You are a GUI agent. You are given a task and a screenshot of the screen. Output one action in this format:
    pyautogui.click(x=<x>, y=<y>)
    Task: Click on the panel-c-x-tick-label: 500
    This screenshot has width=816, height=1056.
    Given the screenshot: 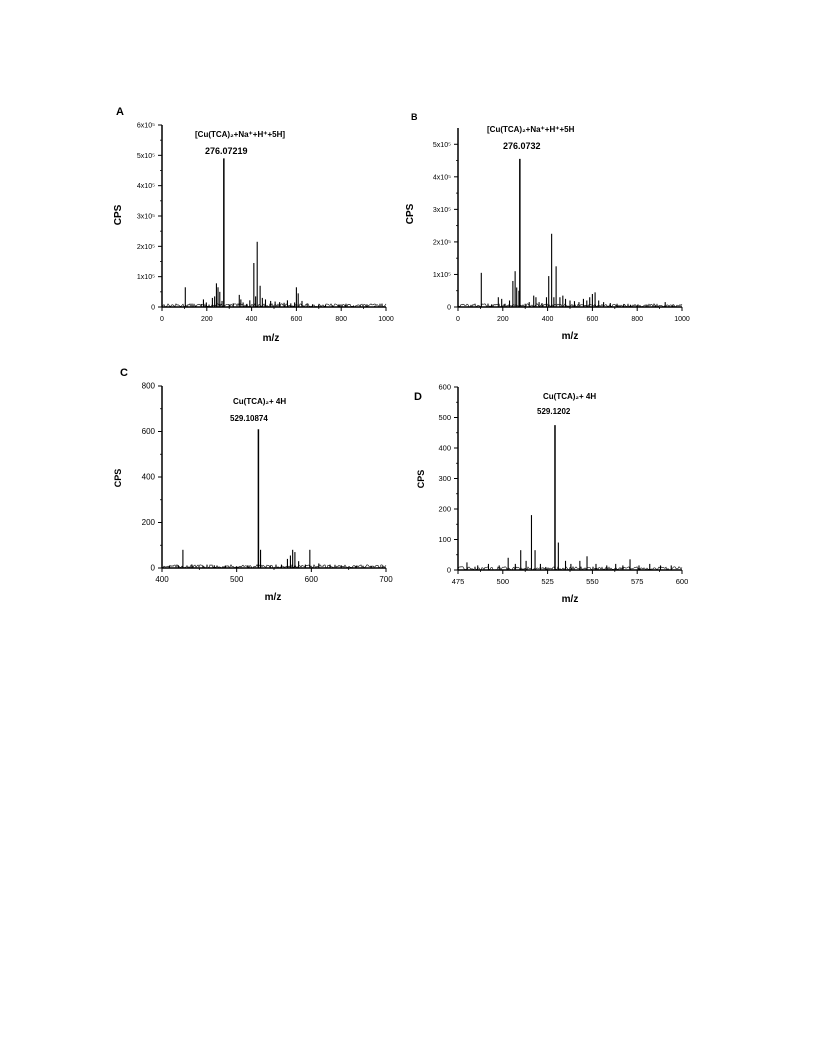 What is the action you would take?
    pyautogui.click(x=237, y=579)
    